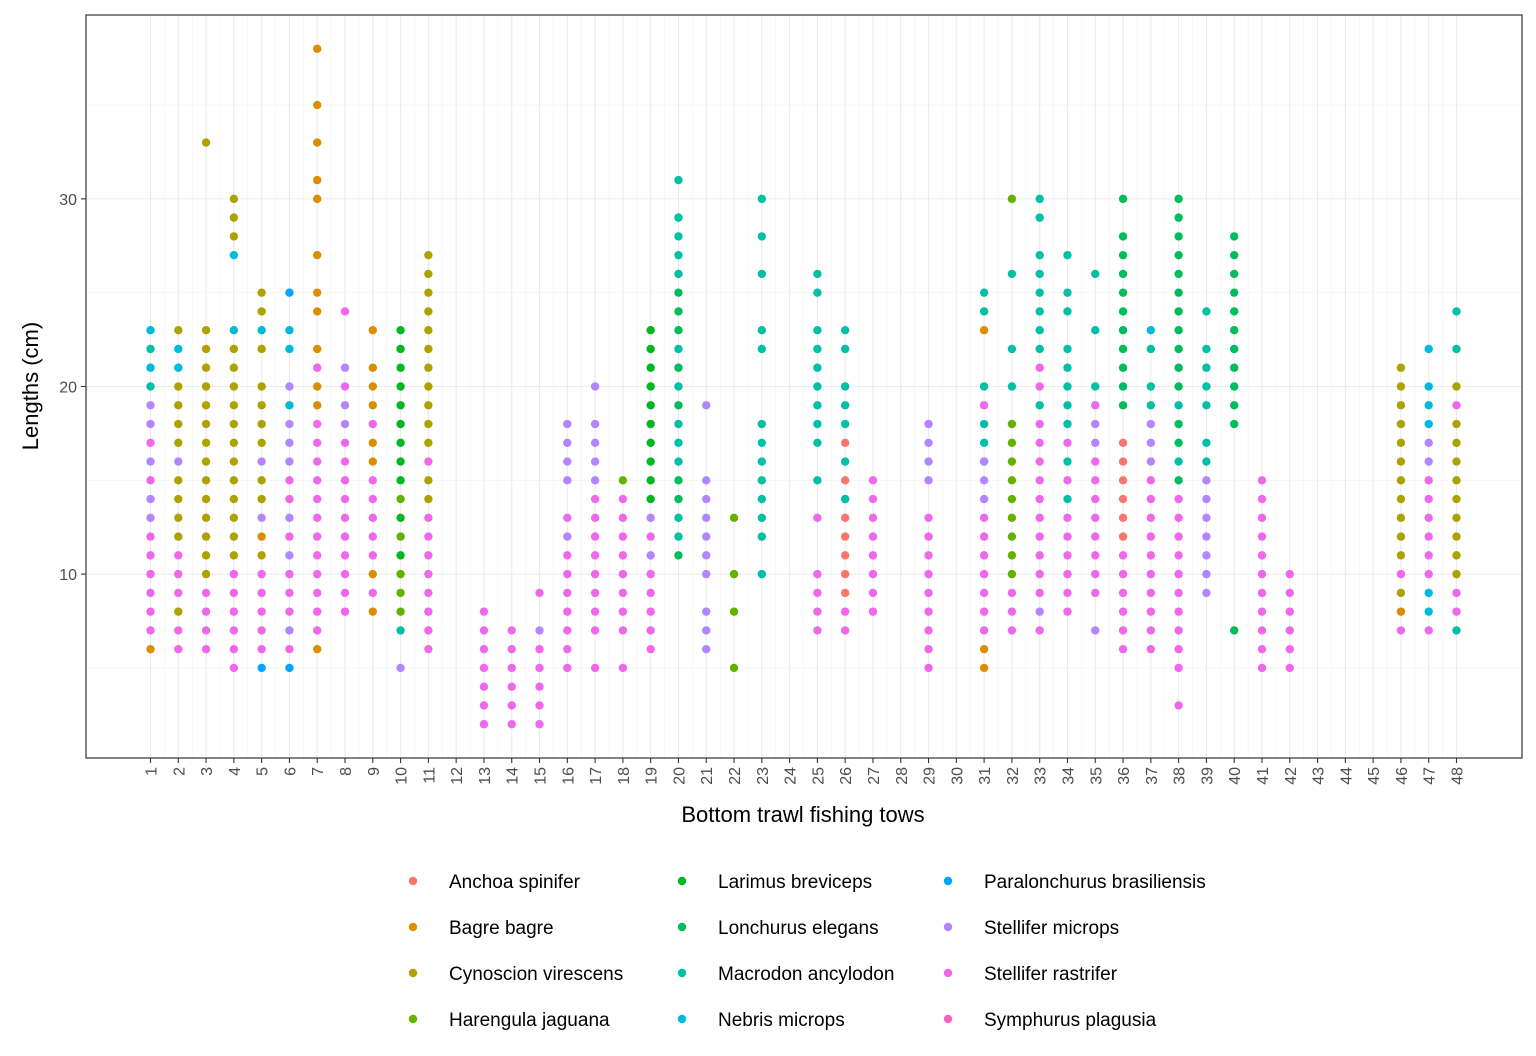 Image resolution: width=1536 pixels, height=1056 pixels. Describe the element at coordinates (902, 776) in the screenshot. I see `x-tick-label: 28` at that location.